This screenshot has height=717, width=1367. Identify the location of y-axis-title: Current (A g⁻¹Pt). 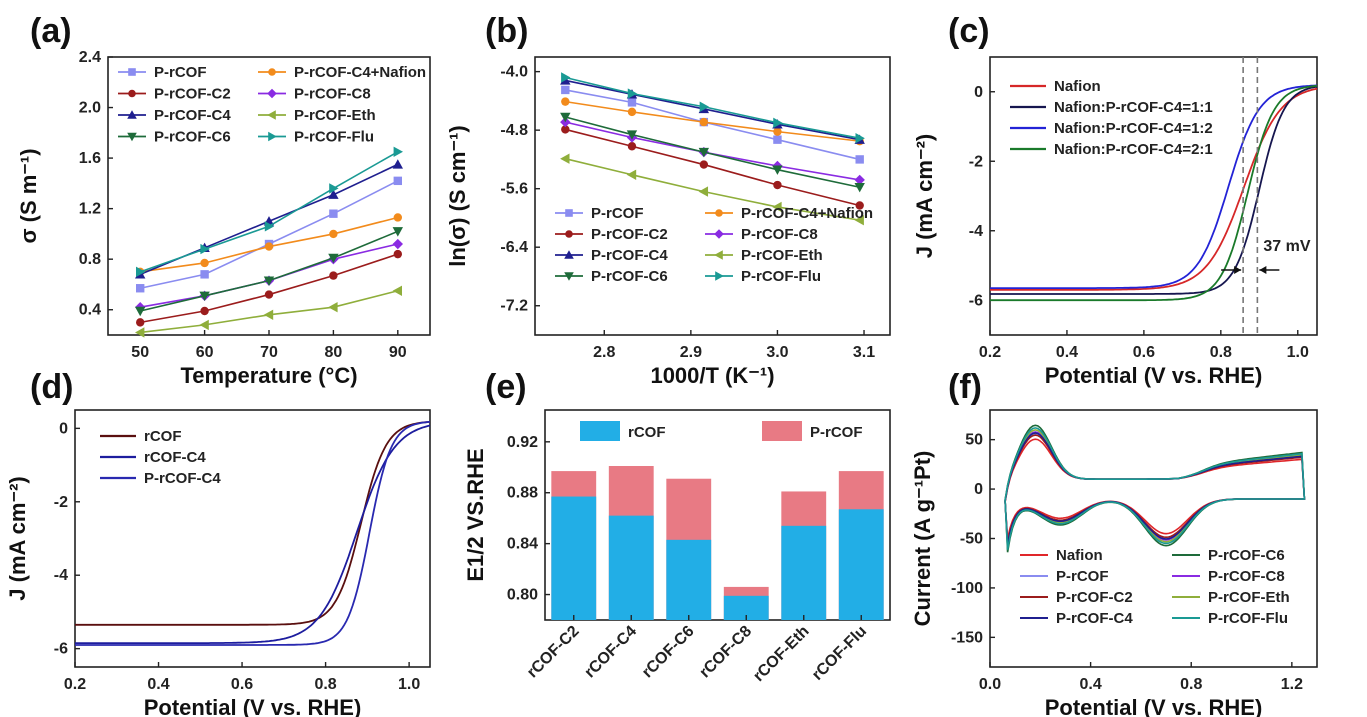
(922, 539).